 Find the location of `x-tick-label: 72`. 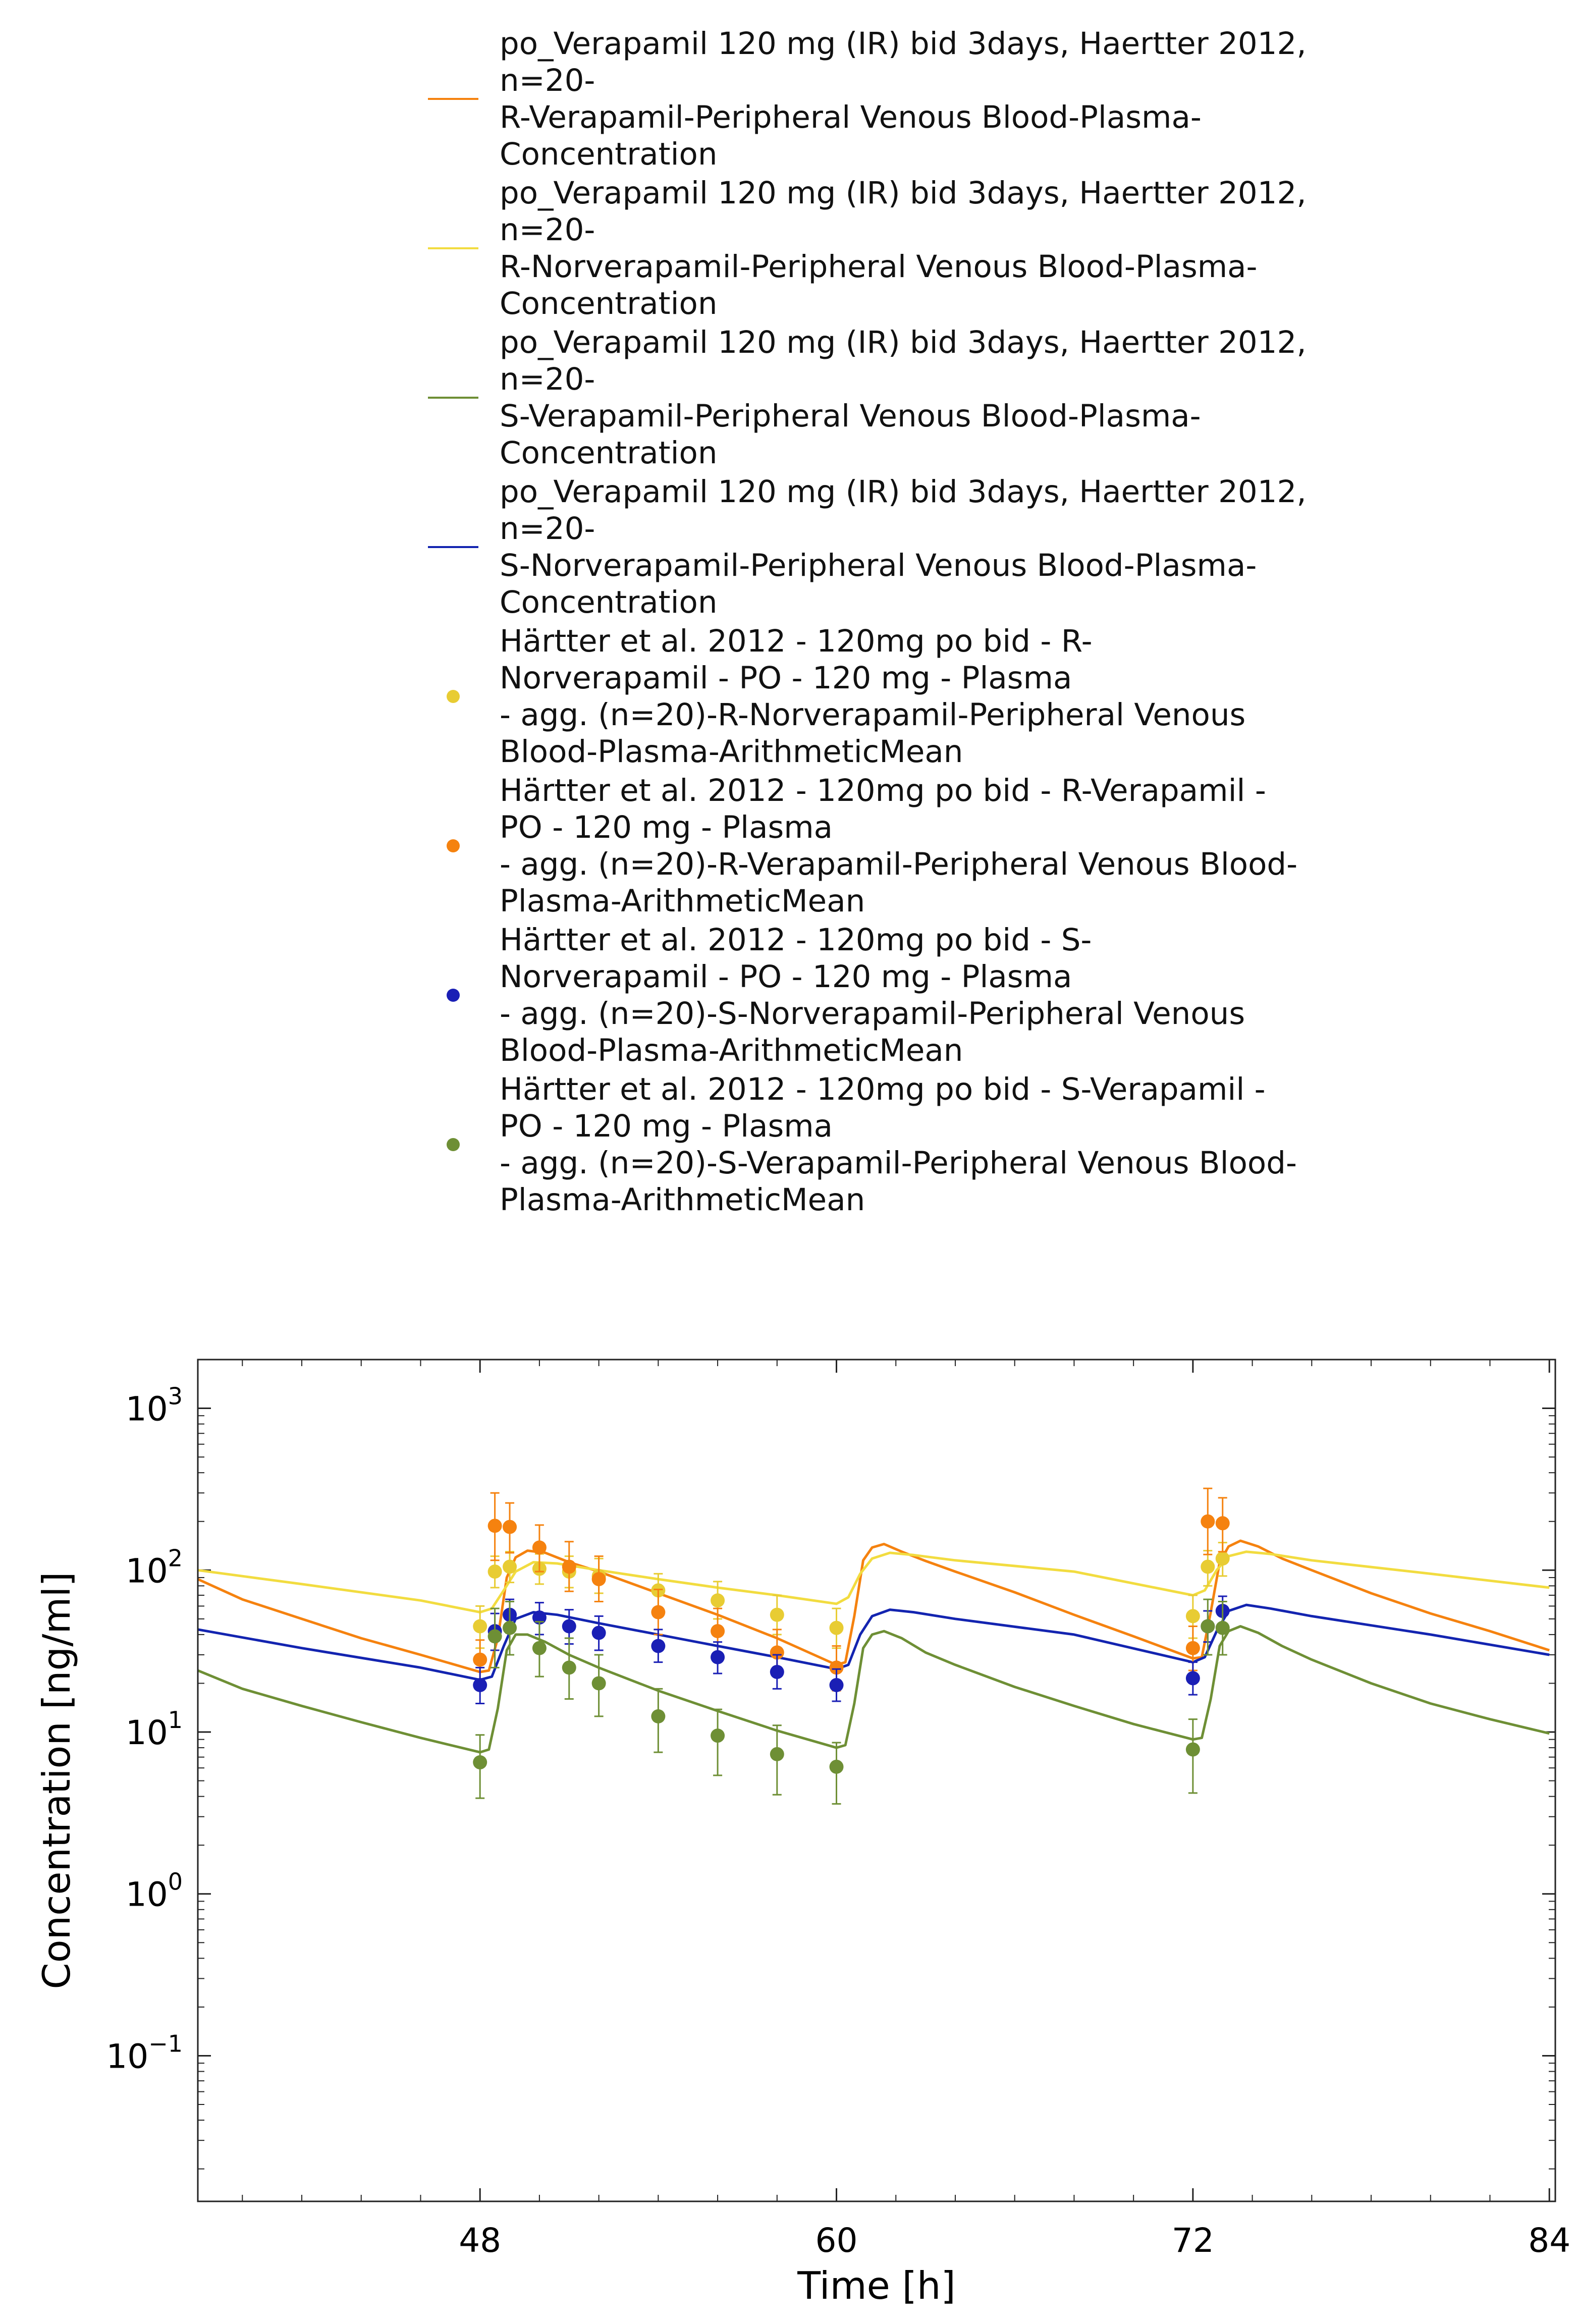

x-tick-label: 72 is located at coordinates (1193, 2241).